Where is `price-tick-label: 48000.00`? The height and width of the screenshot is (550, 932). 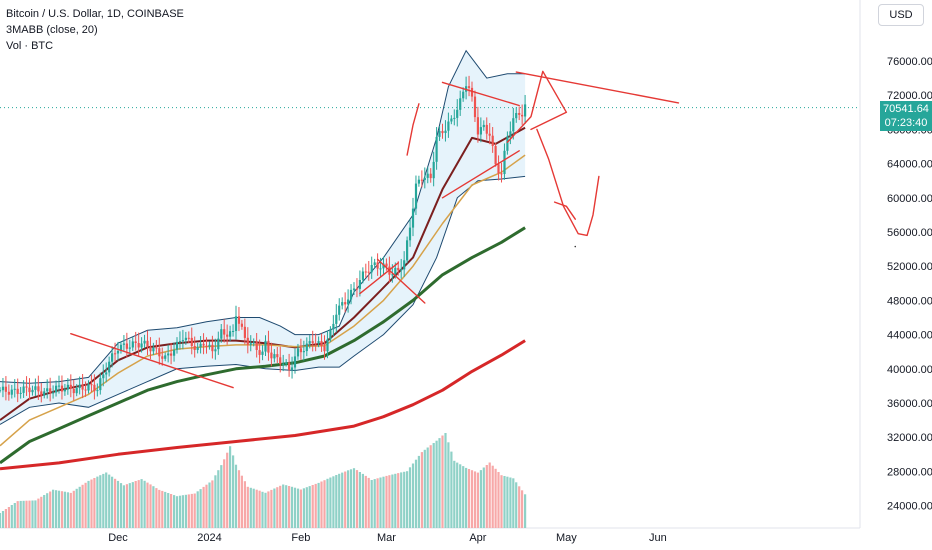 price-tick-label: 48000.00 is located at coordinates (909, 301).